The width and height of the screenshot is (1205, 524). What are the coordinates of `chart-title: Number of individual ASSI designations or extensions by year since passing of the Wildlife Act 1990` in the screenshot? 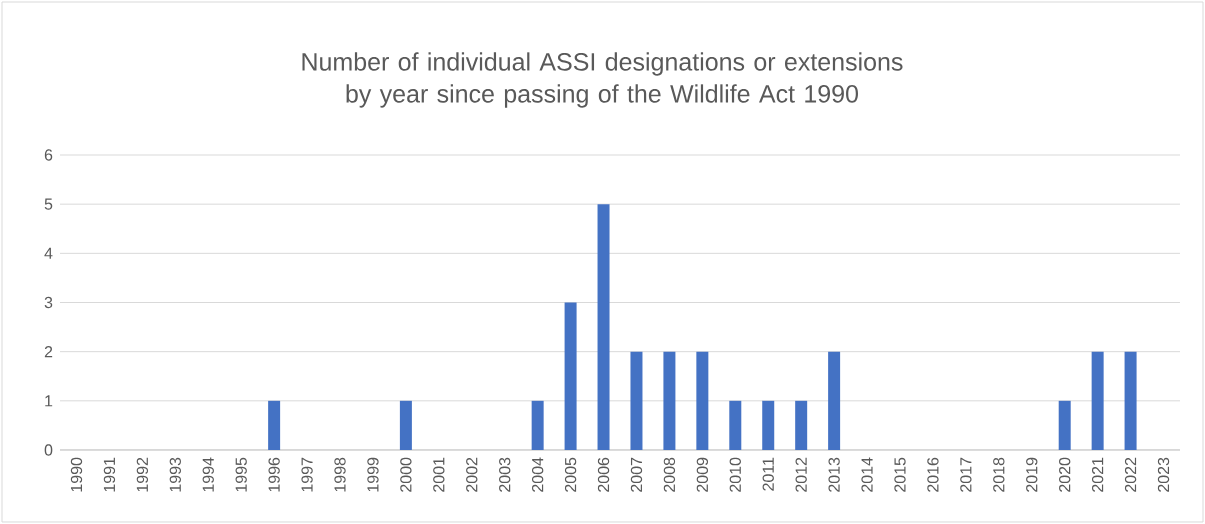 It's located at (602, 80).